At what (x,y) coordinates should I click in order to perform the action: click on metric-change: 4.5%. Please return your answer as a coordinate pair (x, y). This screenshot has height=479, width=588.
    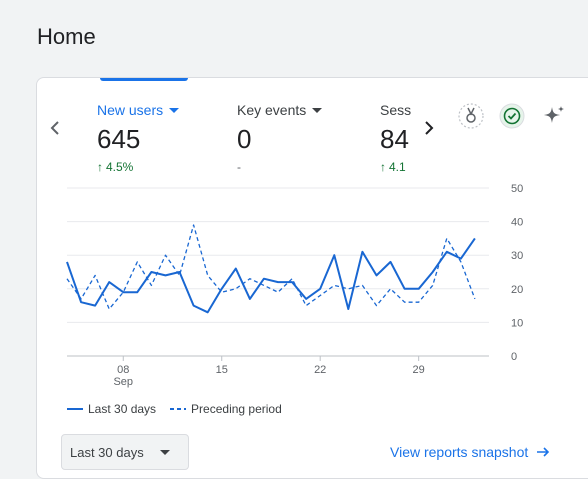
    Looking at the image, I should click on (120, 167).